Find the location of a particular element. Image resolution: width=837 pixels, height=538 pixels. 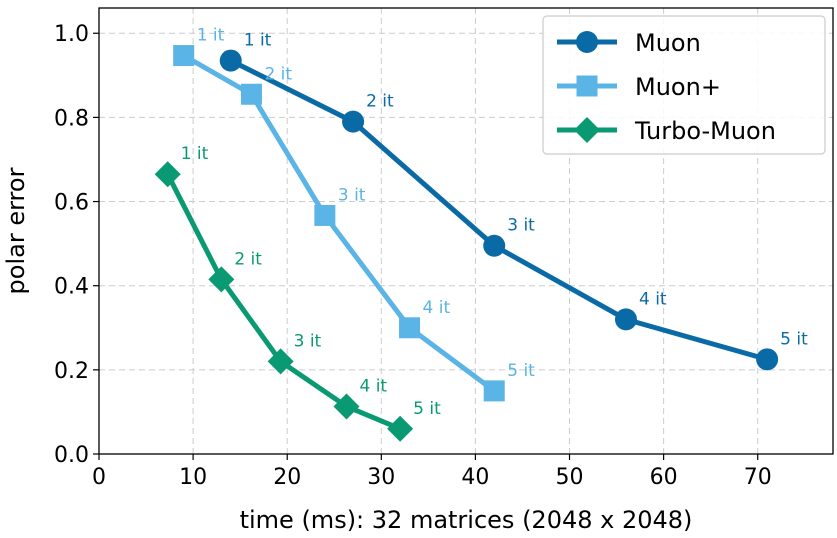

legend-label: Turbo-Muon is located at coordinates (705, 131).